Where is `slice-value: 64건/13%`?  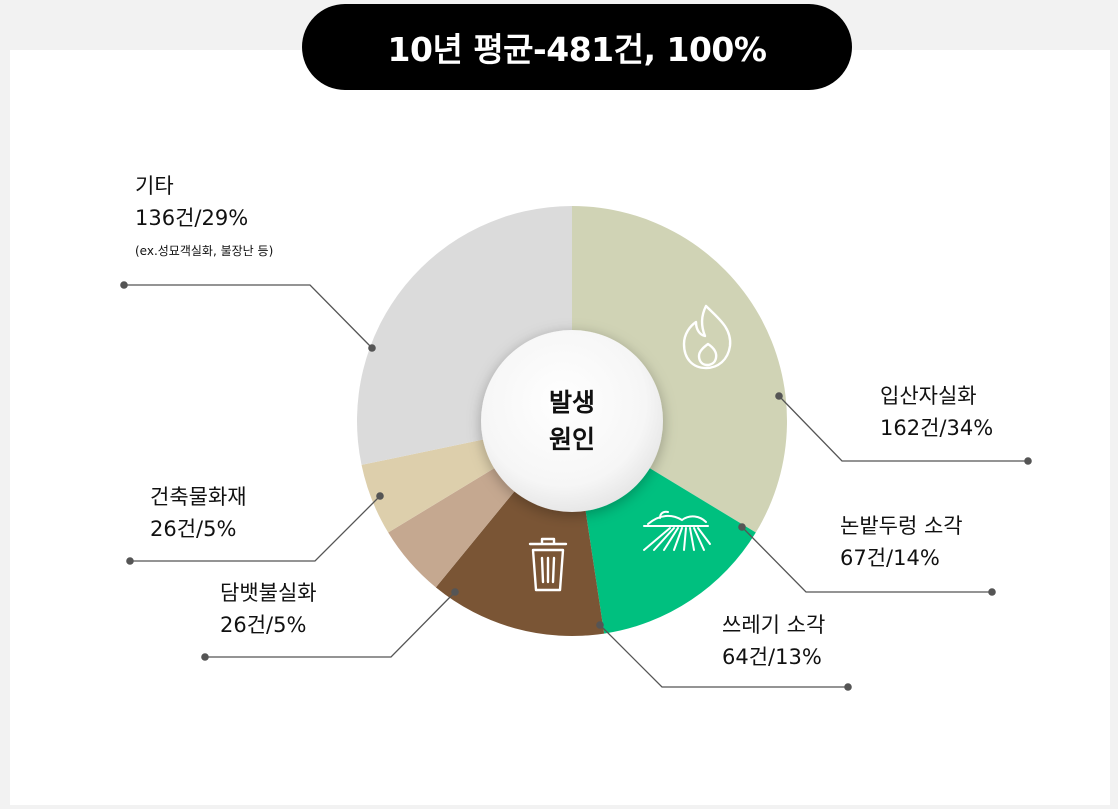
slice-value: 64건/13% is located at coordinates (772, 657).